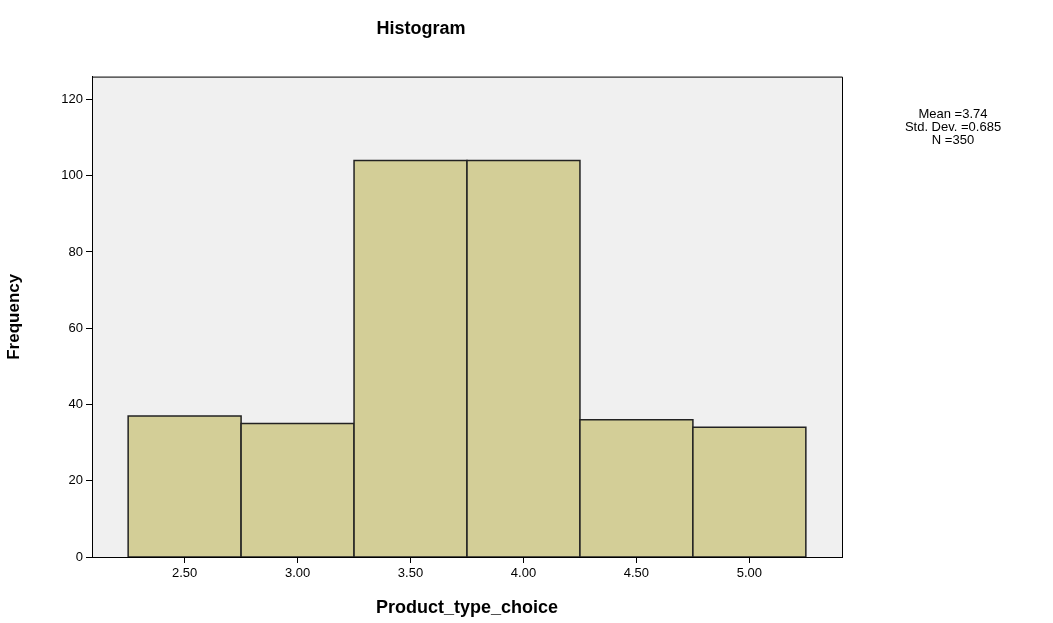 The height and width of the screenshot is (623, 1053). I want to click on y-tick-label: 60, so click(75, 327).